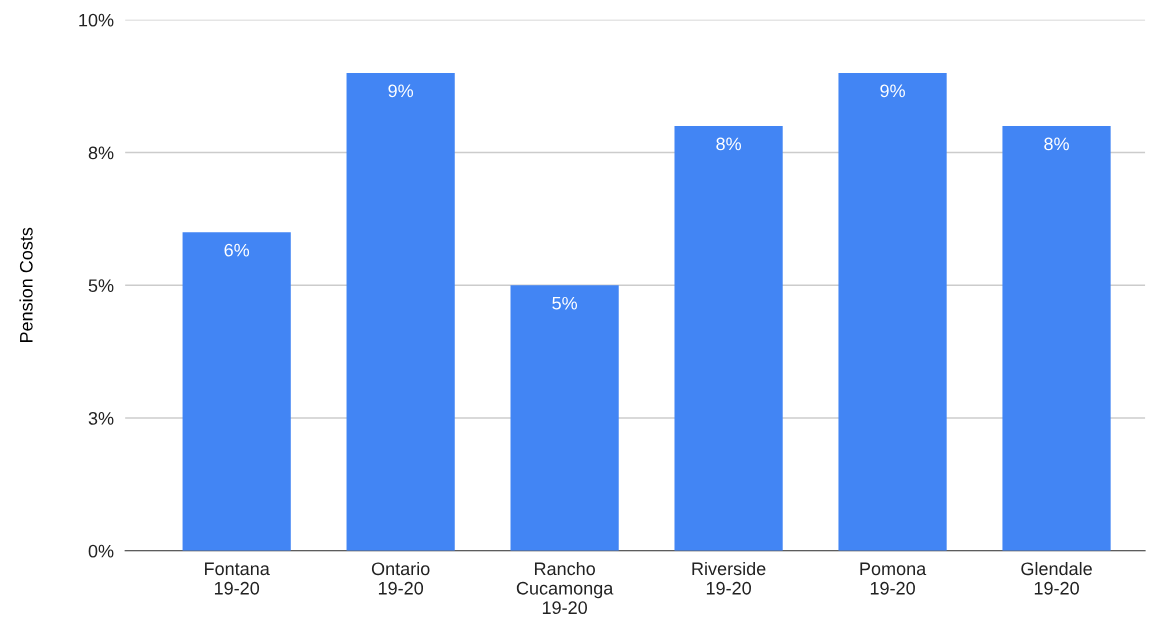  What do you see at coordinates (893, 578) in the screenshot?
I see `x-tick-label: Pomona 19-20` at bounding box center [893, 578].